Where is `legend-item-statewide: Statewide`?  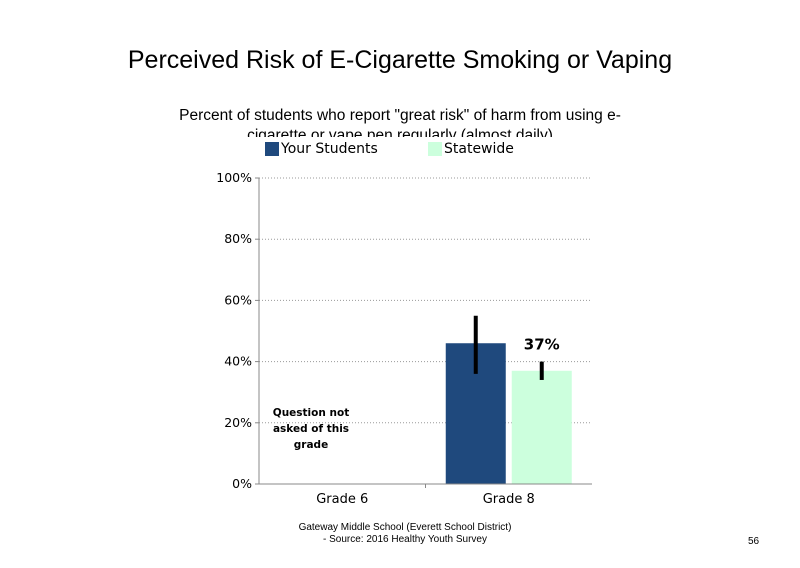 legend-item-statewide: Statewide is located at coordinates (471, 149).